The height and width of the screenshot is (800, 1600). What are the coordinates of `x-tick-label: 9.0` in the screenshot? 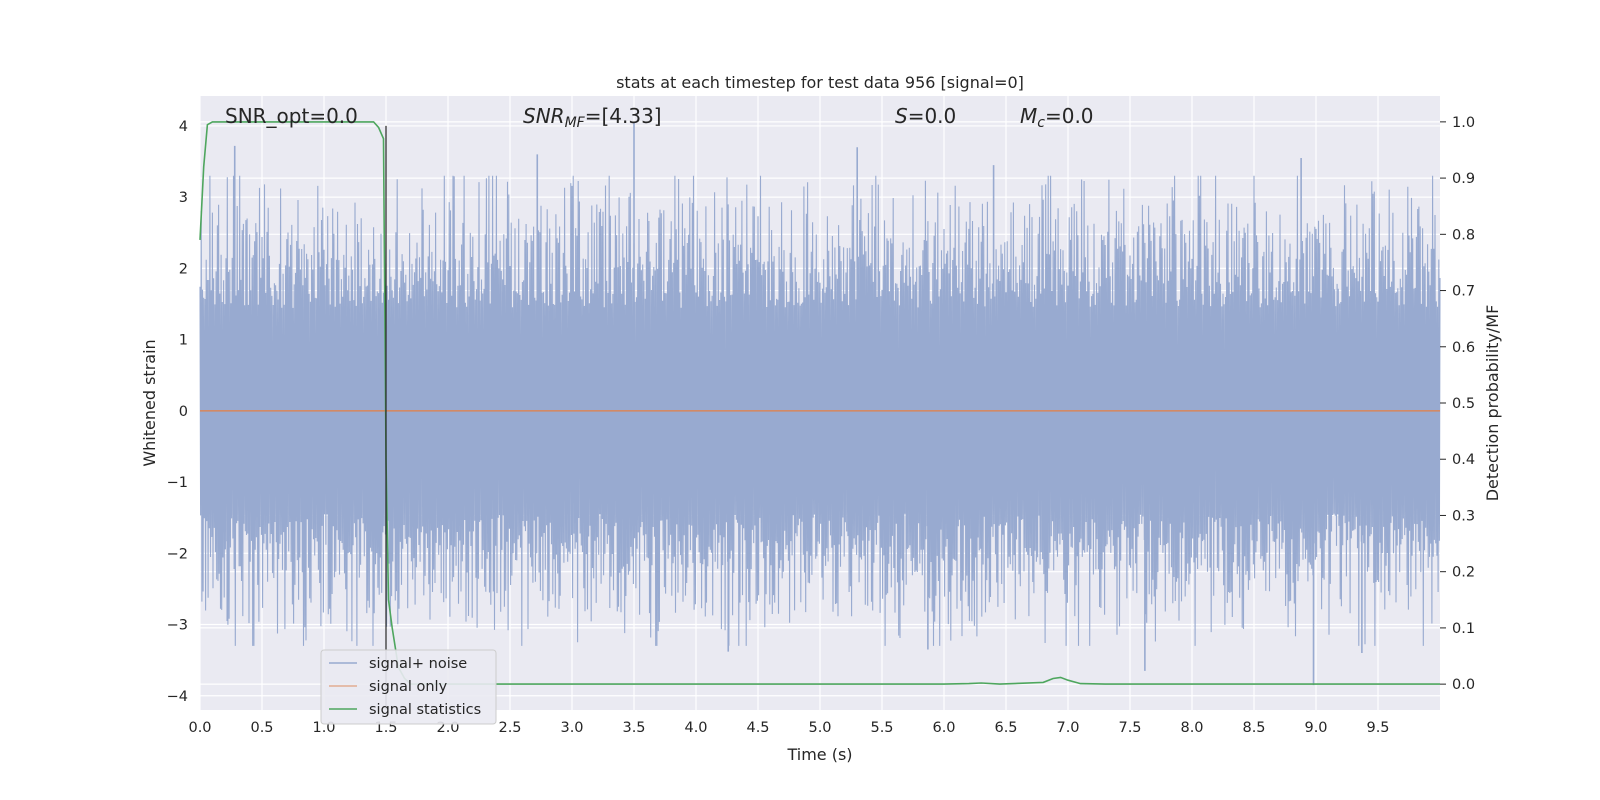 It's located at (1315, 728).